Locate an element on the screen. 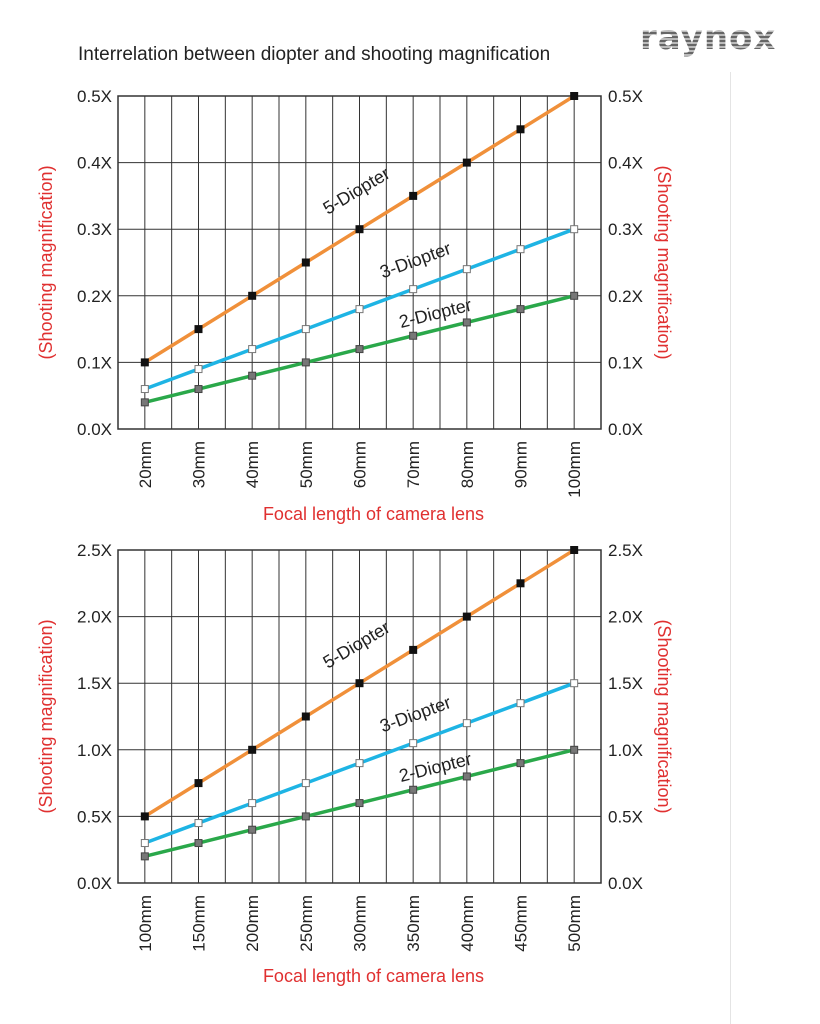 The width and height of the screenshot is (820, 1024). y-tick-label-left: 0.1X is located at coordinates (94, 362).